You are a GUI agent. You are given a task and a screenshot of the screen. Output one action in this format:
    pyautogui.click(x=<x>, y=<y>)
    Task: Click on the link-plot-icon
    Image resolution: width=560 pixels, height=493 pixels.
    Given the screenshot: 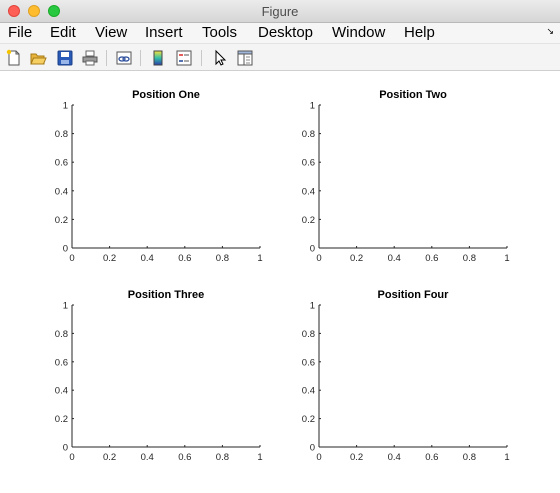 What is the action you would take?
    pyautogui.click(x=124, y=58)
    